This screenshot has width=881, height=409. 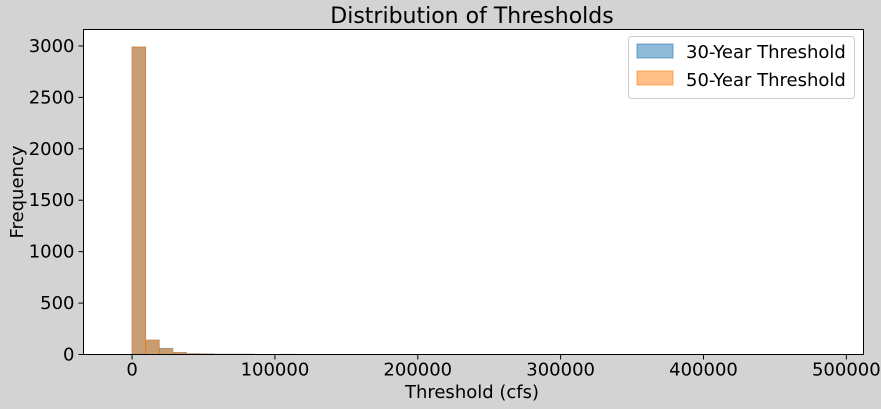 I want to click on y-axis-label: Frequency, so click(x=17, y=191).